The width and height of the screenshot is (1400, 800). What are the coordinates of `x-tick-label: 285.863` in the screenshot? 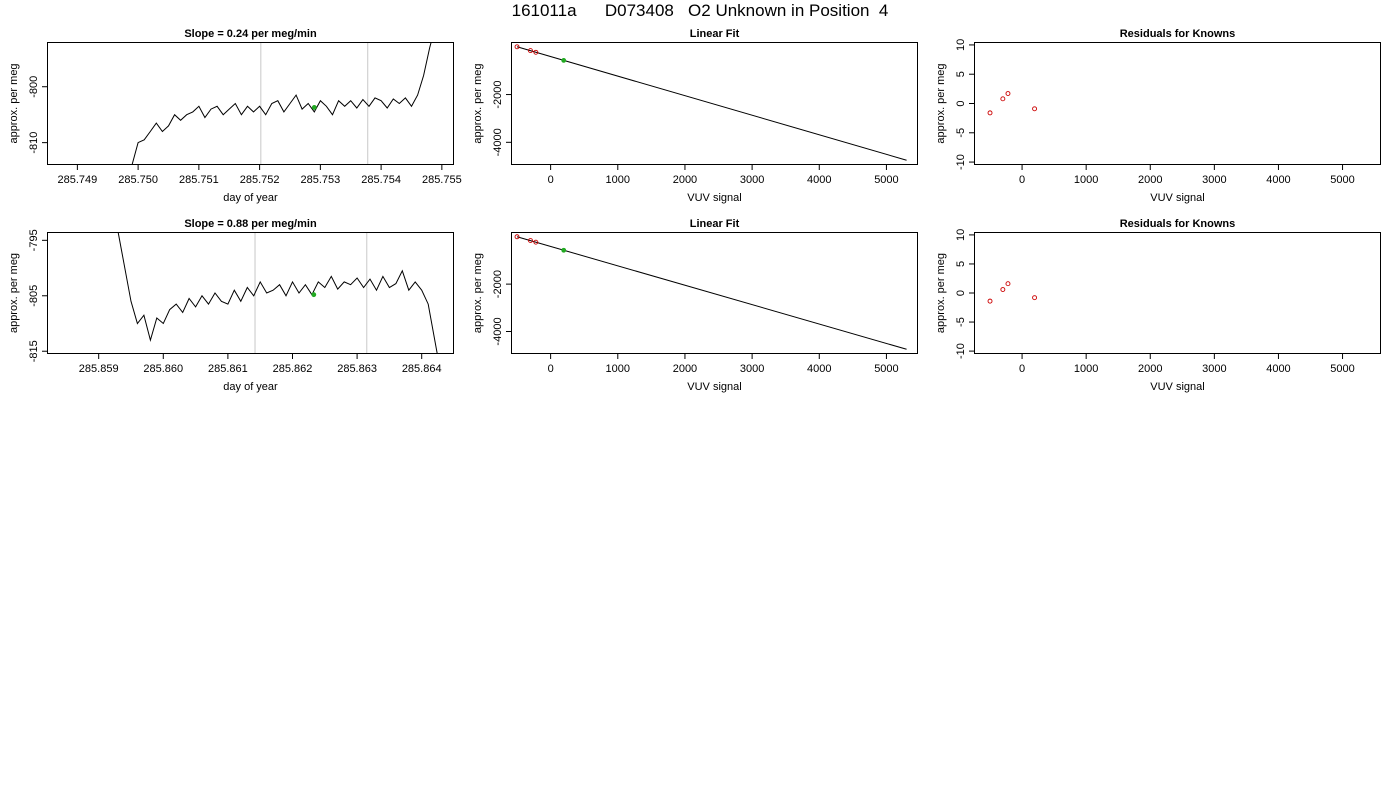 It's located at (357, 369).